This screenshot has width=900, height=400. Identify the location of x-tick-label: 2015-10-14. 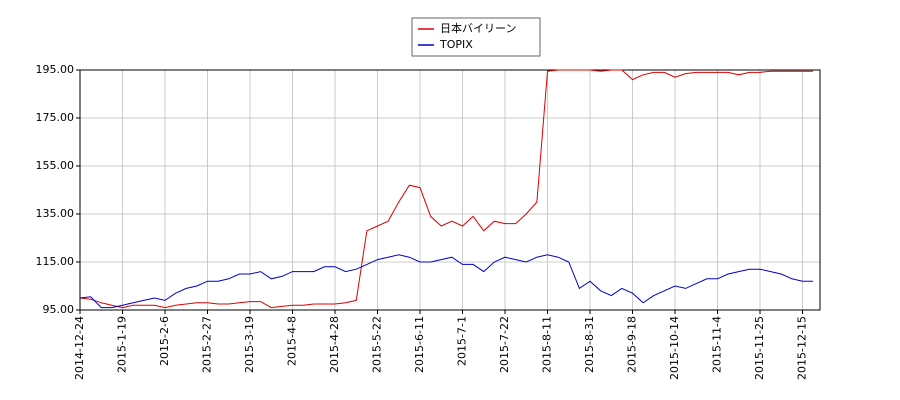
(674, 348).